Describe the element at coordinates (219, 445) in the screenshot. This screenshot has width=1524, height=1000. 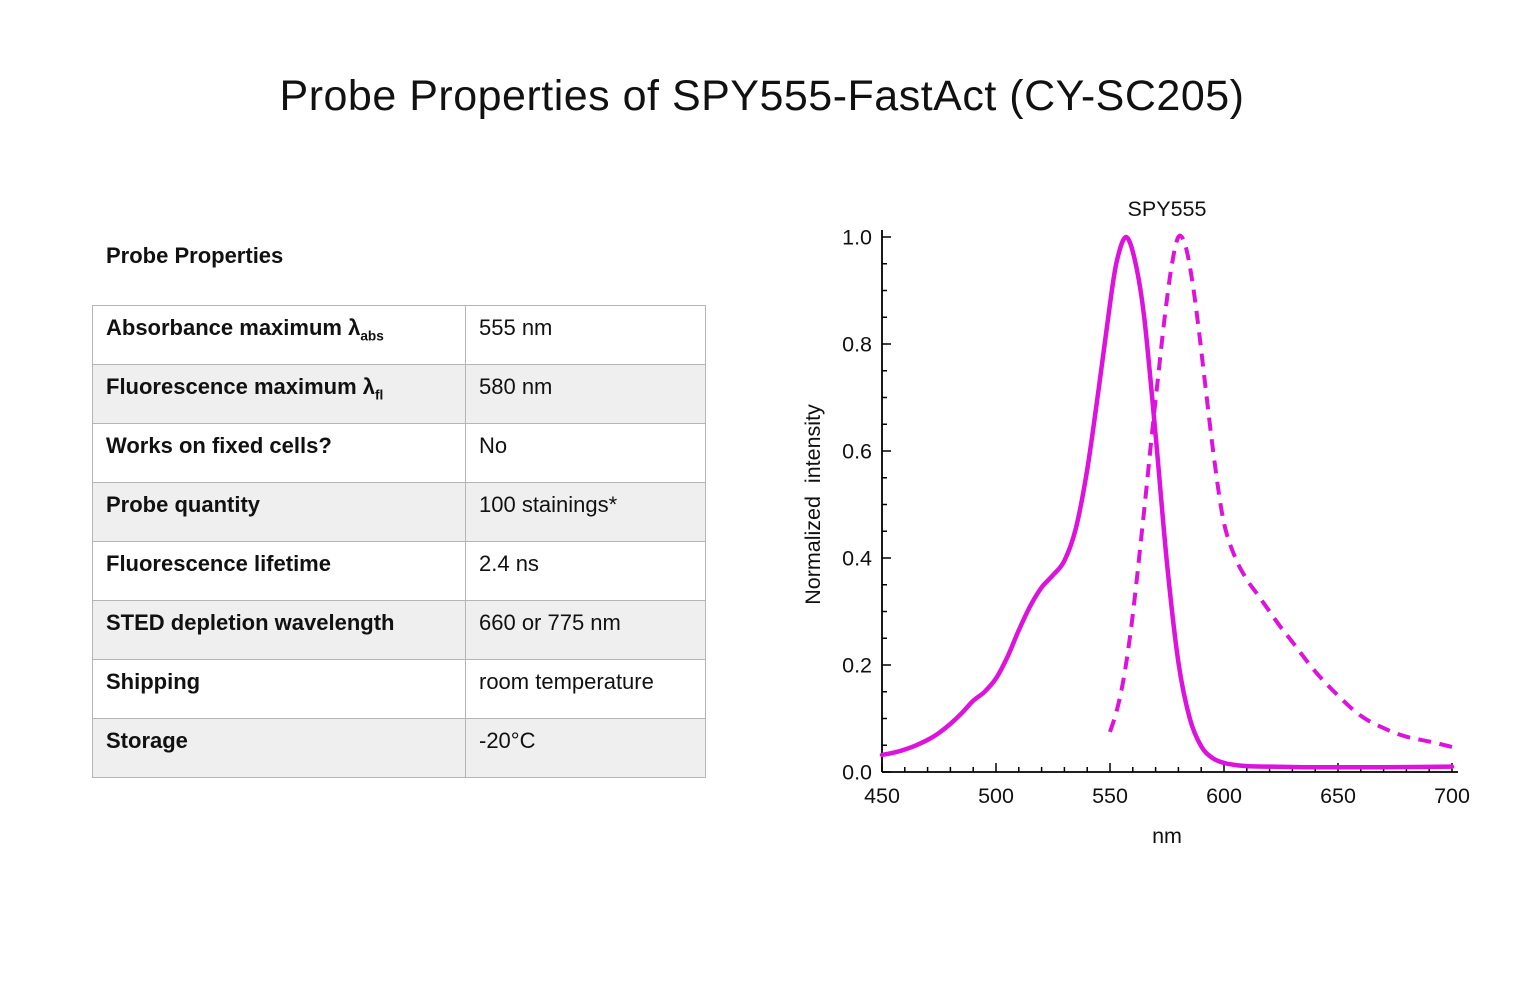
I see `property-label: Works on fixed cells?` at that location.